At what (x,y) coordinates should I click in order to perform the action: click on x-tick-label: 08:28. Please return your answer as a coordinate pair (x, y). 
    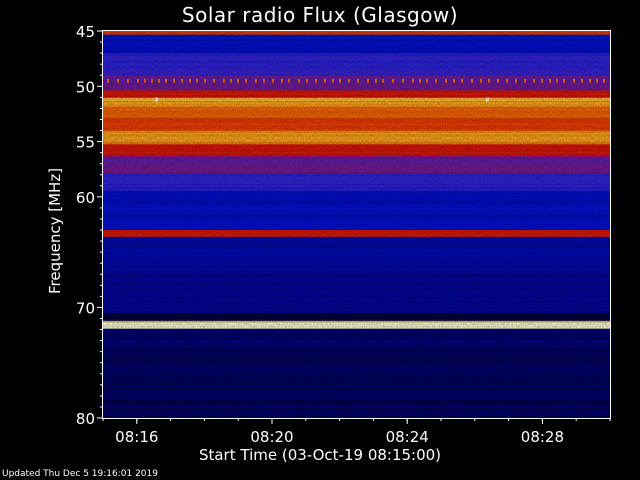
    Looking at the image, I should click on (542, 437).